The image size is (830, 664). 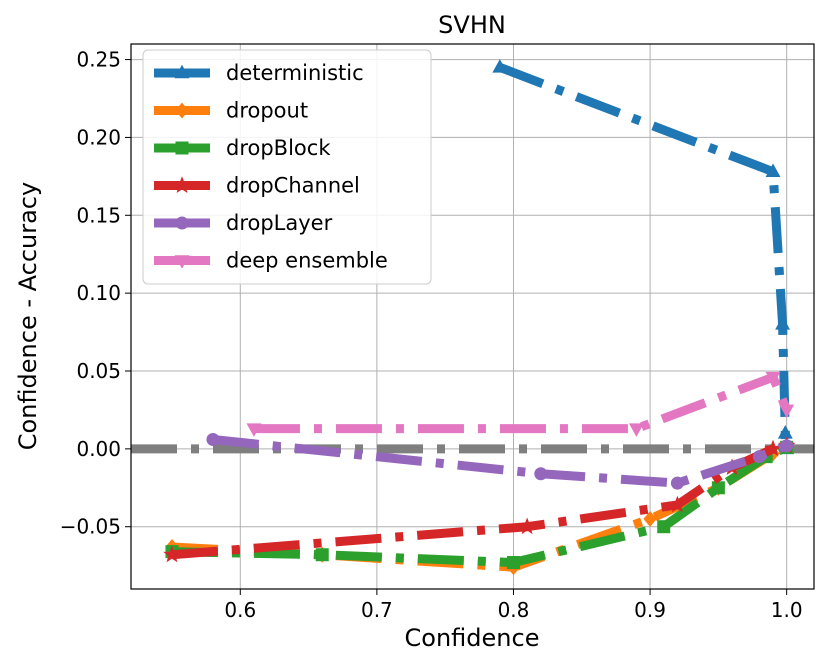 What do you see at coordinates (307, 261) in the screenshot?
I see `legend-label: deep ensemble` at bounding box center [307, 261].